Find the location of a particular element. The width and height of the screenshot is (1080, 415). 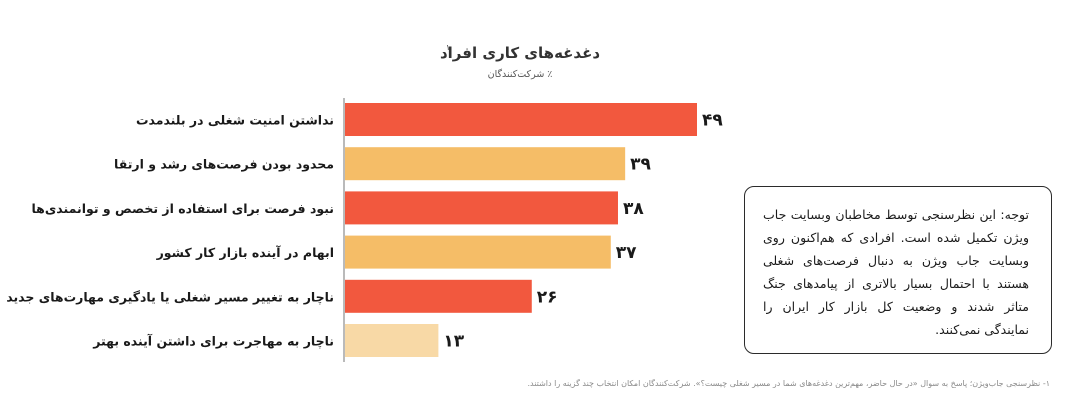

value-label-4: ۳۷ is located at coordinates (626, 253).